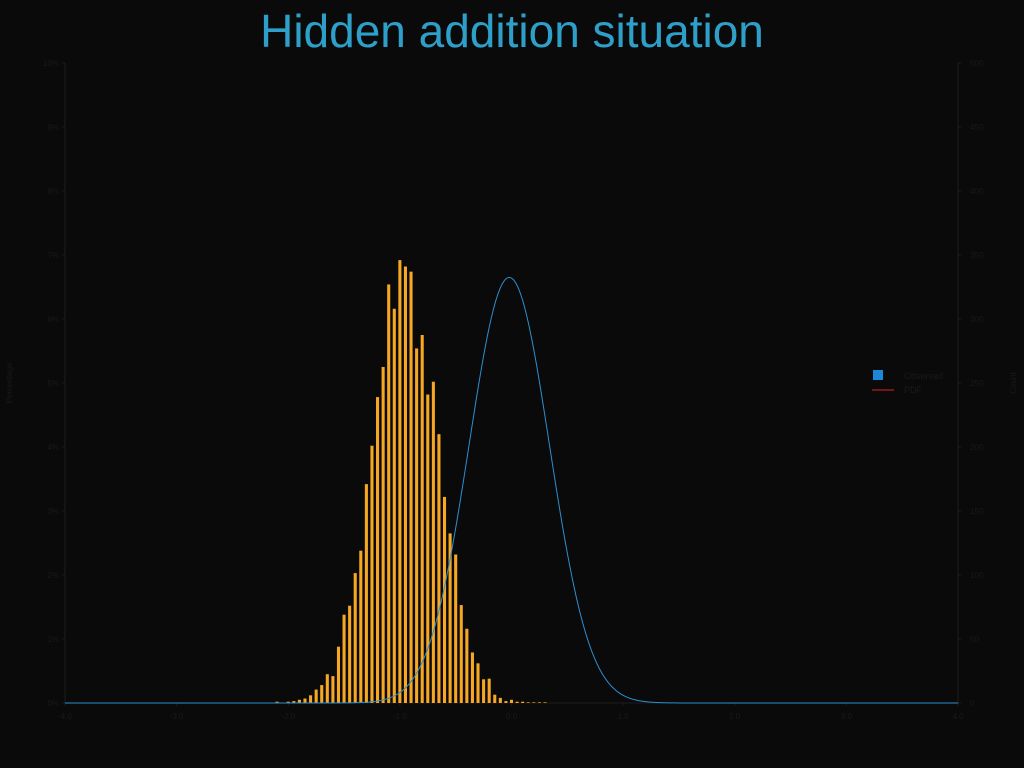  What do you see at coordinates (977, 575) in the screenshot?
I see `y2-tick-label: 100` at bounding box center [977, 575].